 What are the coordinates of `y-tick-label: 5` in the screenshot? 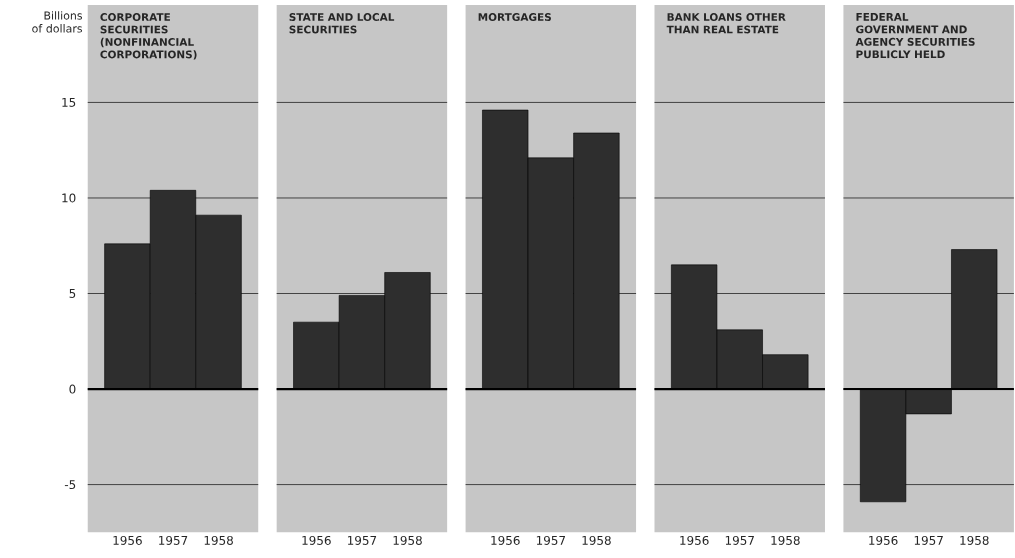 It's located at (72, 293).